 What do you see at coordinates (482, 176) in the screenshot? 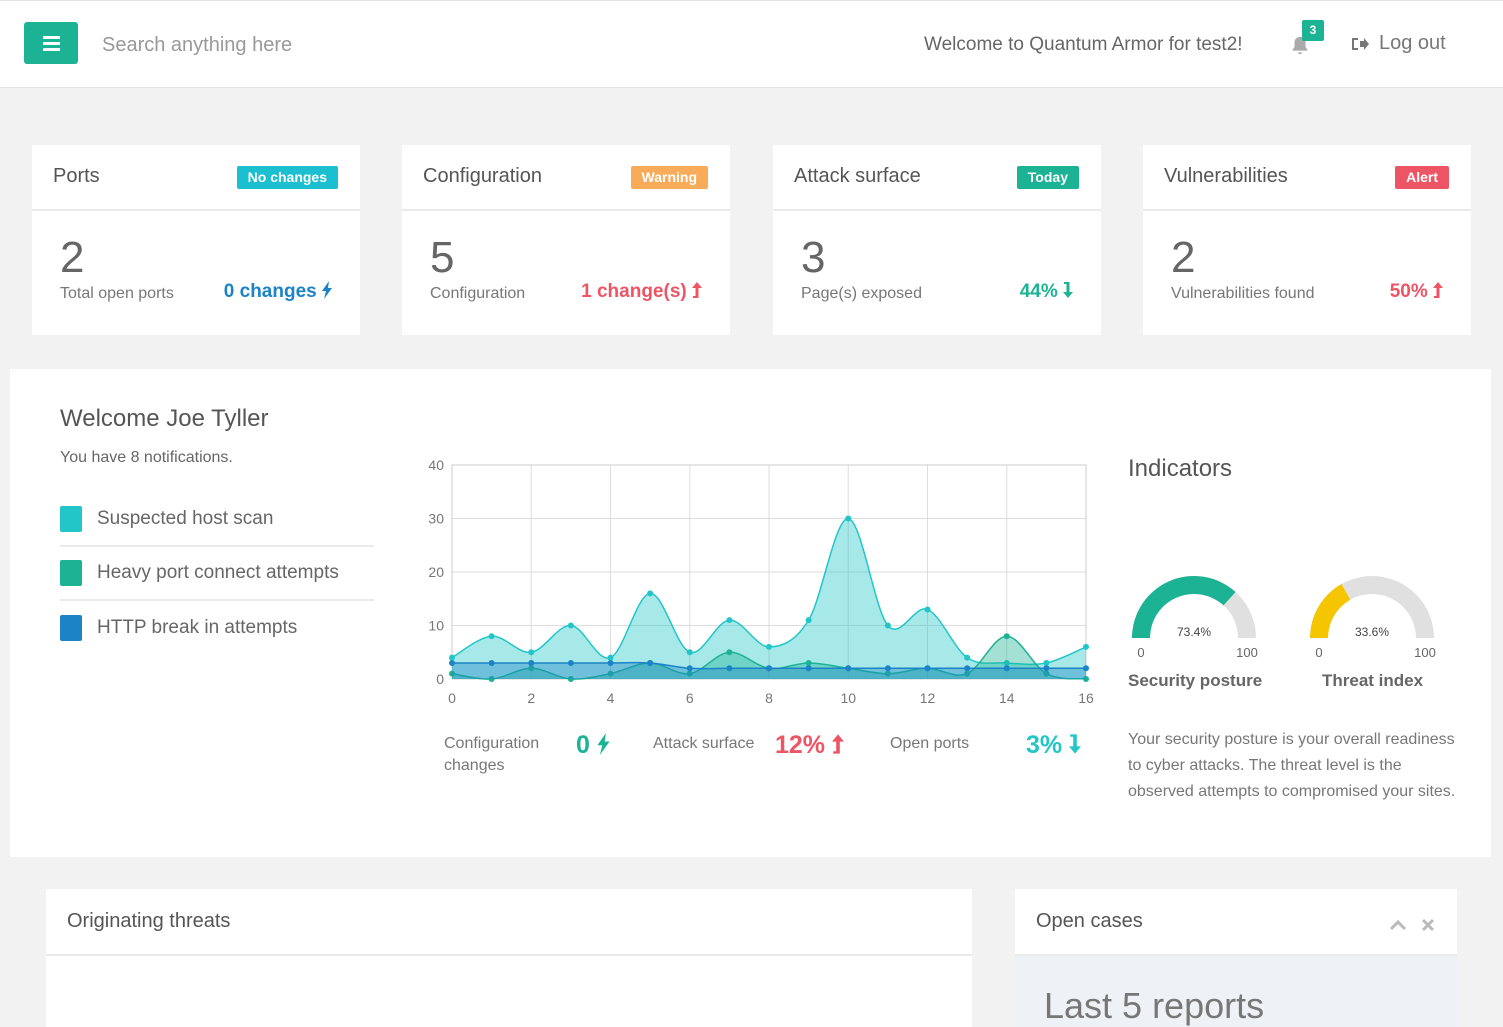
I see `card-title: Configuration` at bounding box center [482, 176].